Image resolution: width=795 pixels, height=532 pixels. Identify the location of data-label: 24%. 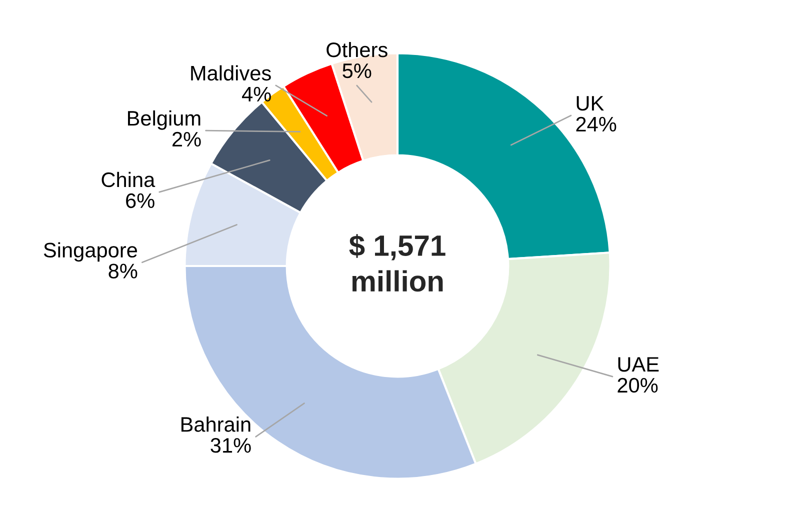
(596, 124).